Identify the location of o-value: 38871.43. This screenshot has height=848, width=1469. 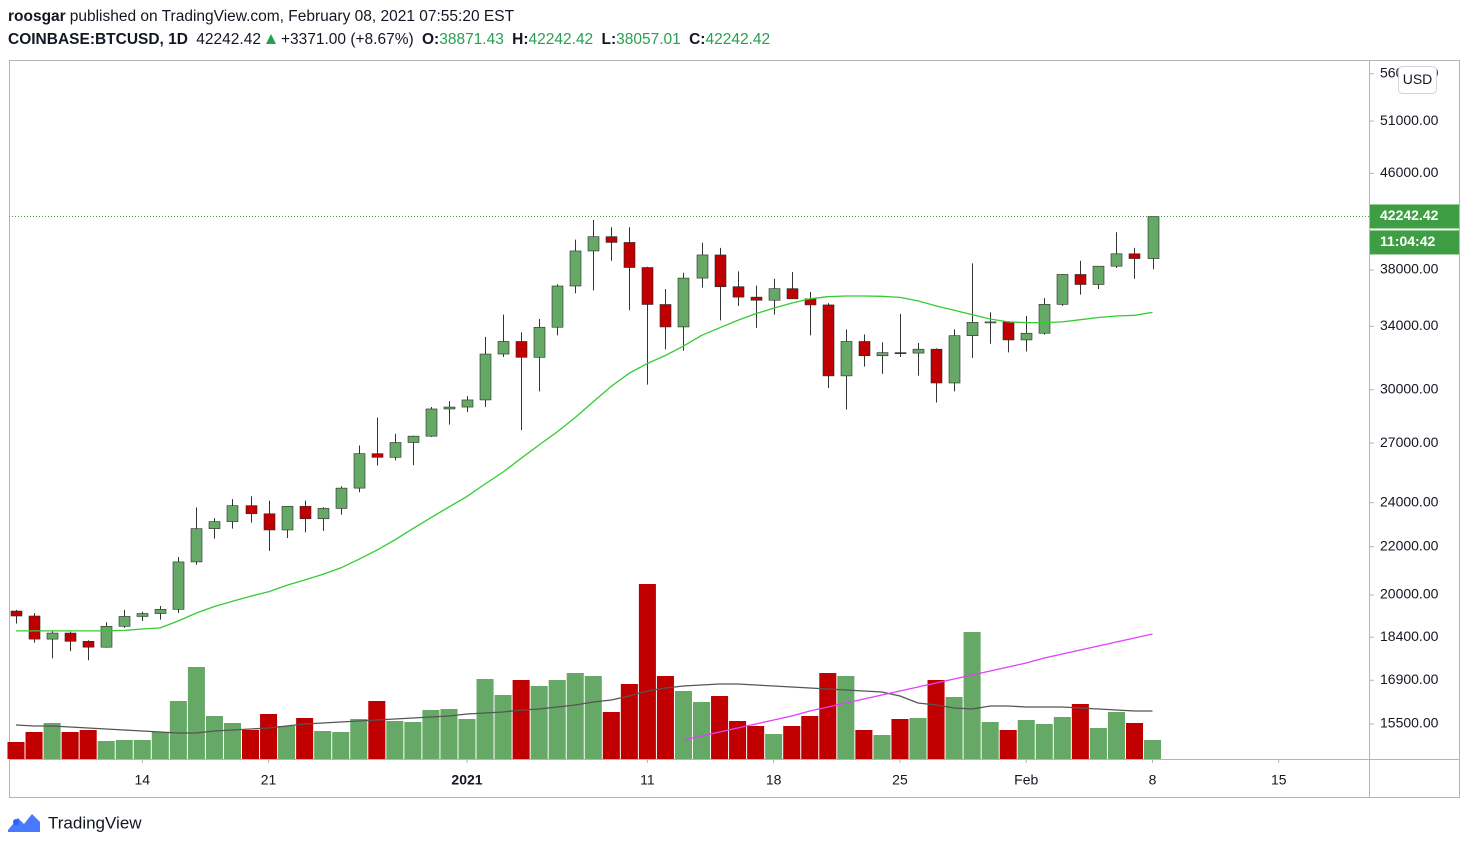
(471, 39).